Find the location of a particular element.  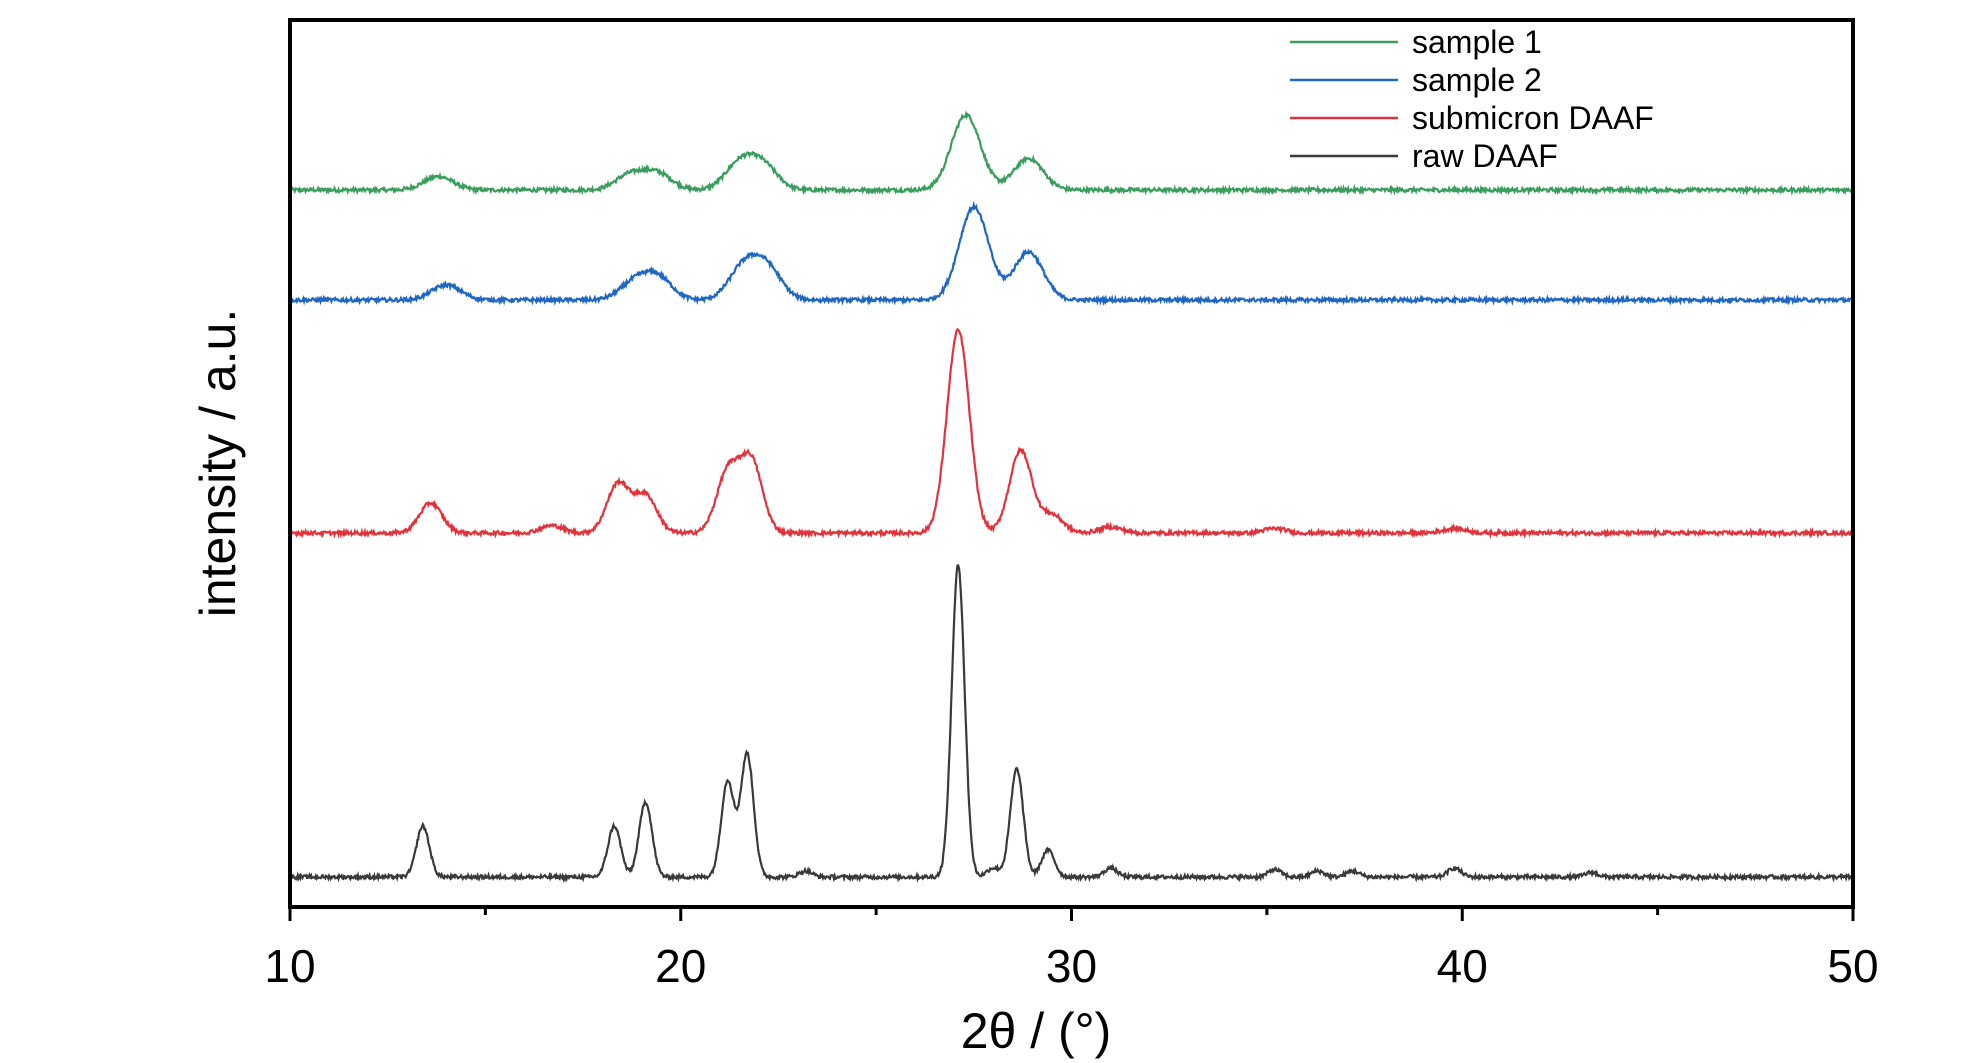

x-tick-label-30: 30 is located at coordinates (1071, 966).